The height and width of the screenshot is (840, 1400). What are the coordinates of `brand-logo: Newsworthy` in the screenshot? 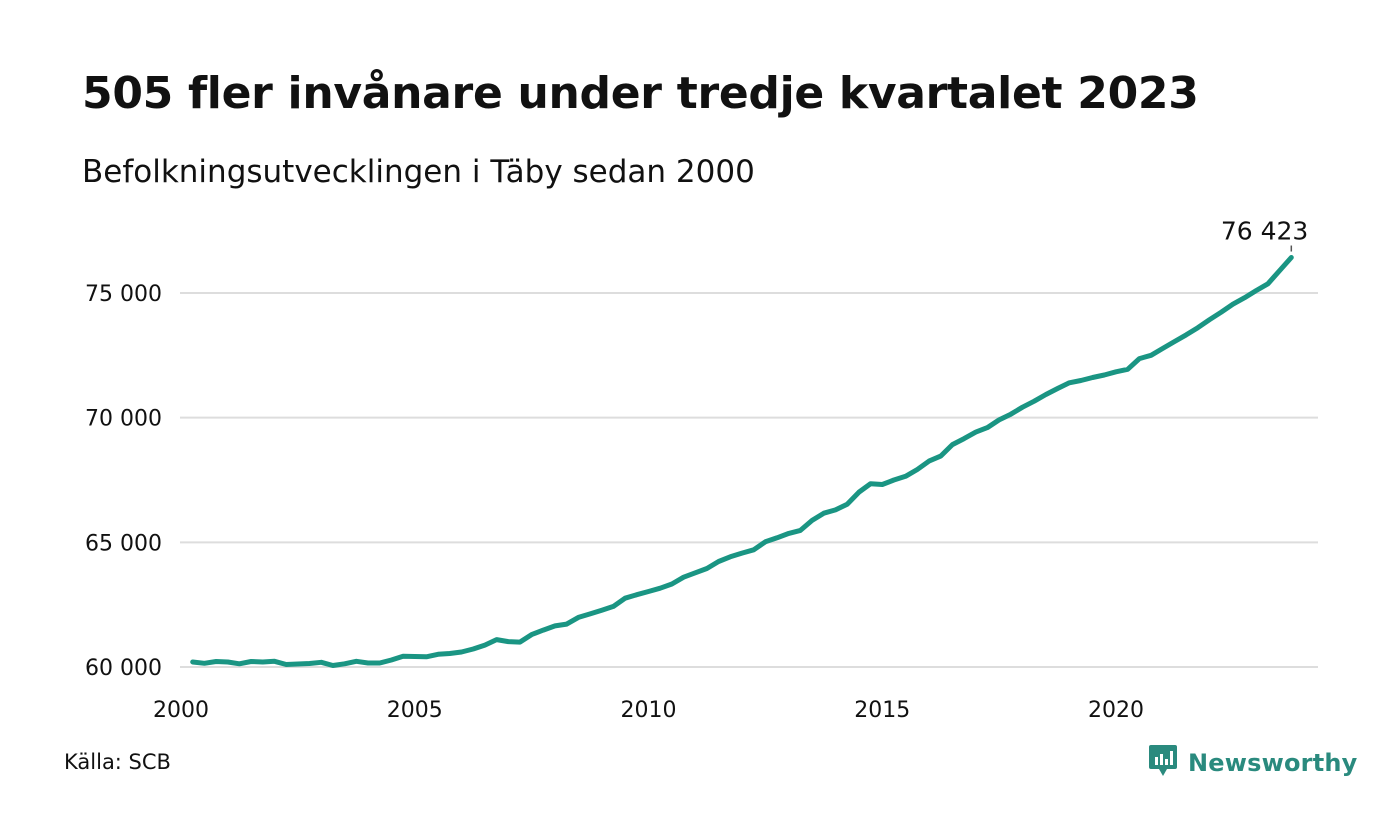 It's located at (1253, 763).